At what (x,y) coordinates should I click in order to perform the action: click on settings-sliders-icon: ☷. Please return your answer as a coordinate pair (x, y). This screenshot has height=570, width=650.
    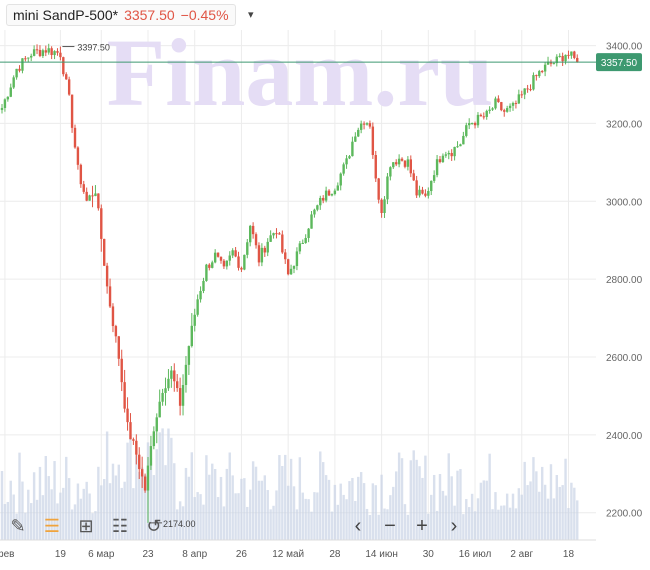
    Looking at the image, I should click on (120, 525).